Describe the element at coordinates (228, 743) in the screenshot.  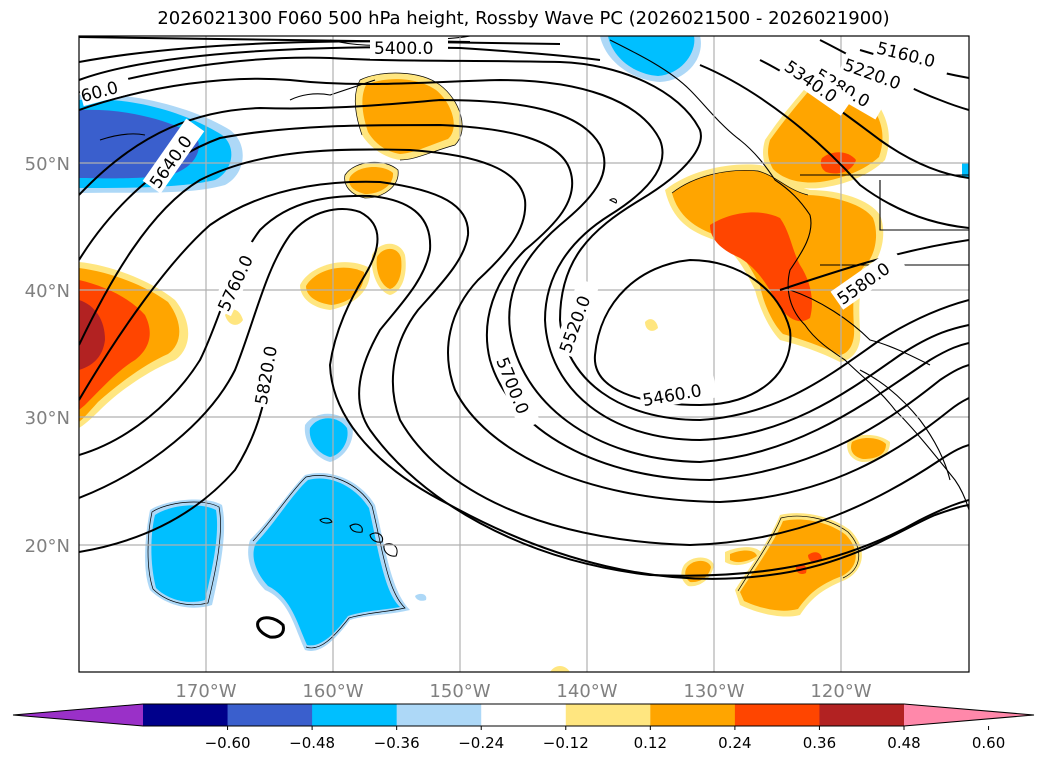
I see `colorbar-tick-label: −0.60` at that location.